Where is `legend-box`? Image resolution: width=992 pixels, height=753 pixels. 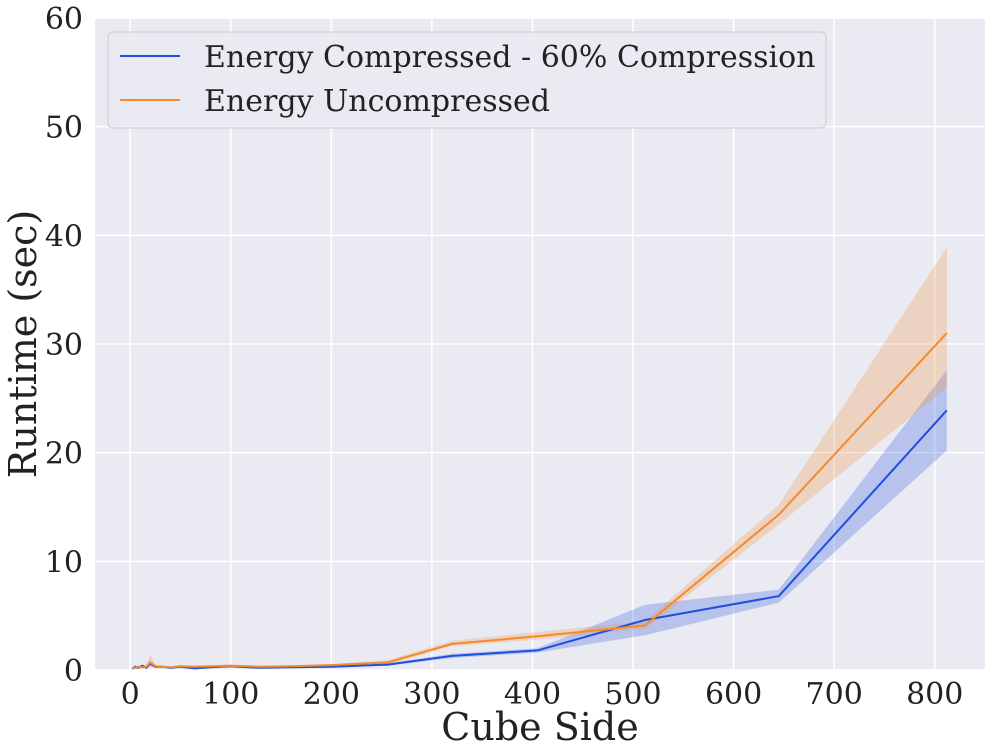
legend-box is located at coordinates (467, 80).